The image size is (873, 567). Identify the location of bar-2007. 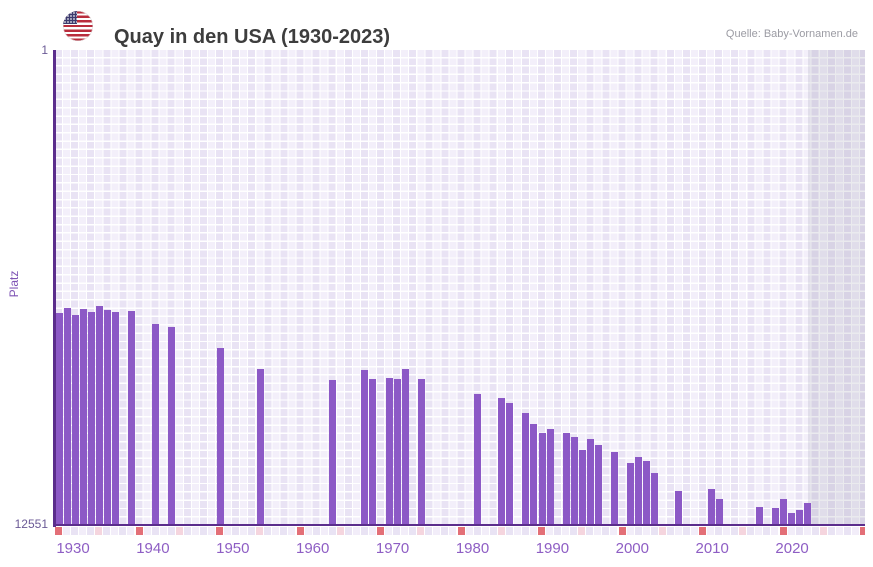
(679, 507).